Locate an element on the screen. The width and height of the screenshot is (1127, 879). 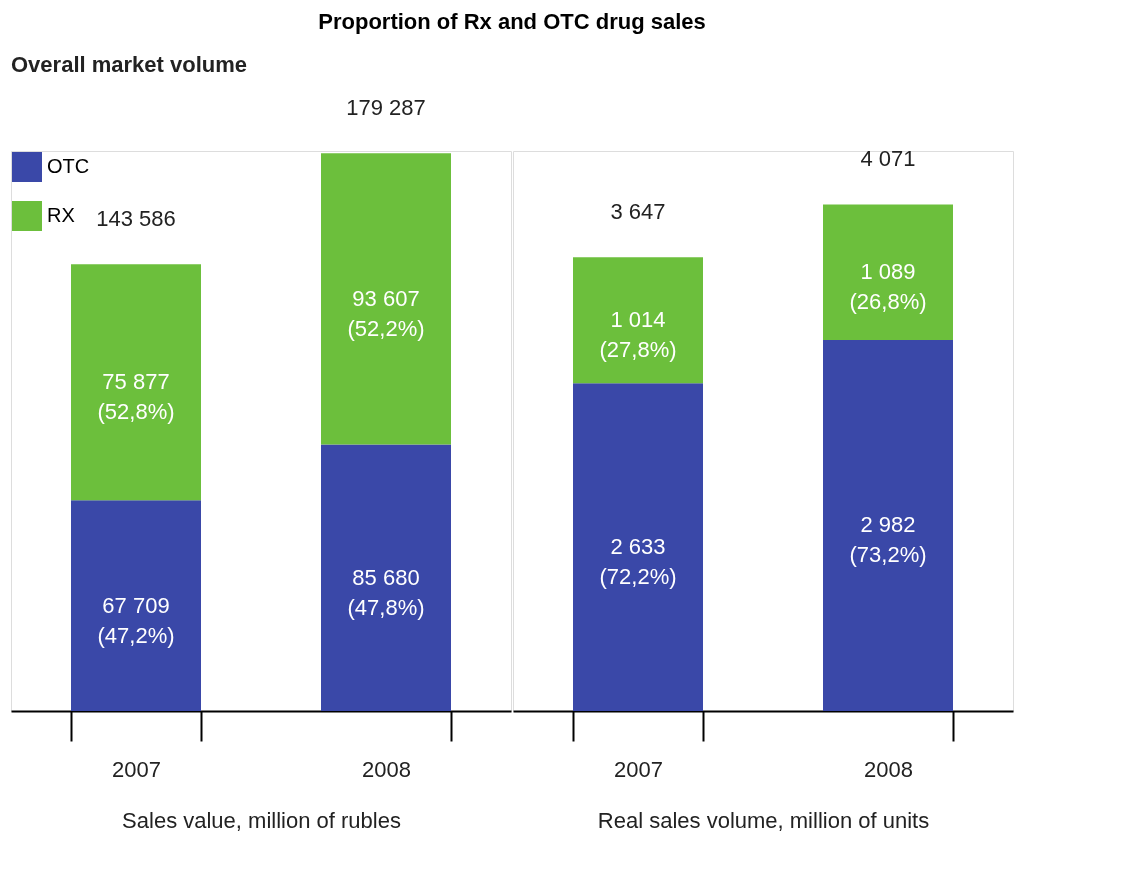
total-label: 179 287 is located at coordinates (386, 108).